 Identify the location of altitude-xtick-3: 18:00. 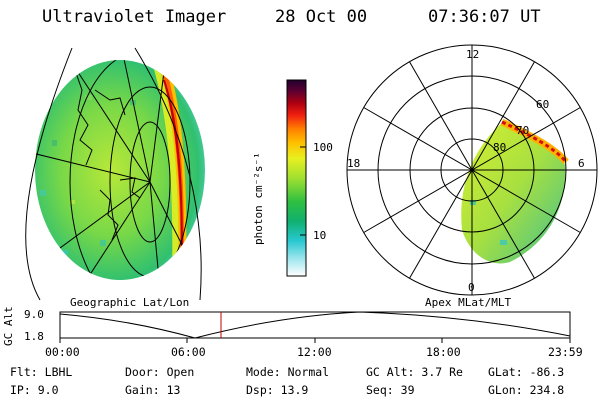
(443, 352).